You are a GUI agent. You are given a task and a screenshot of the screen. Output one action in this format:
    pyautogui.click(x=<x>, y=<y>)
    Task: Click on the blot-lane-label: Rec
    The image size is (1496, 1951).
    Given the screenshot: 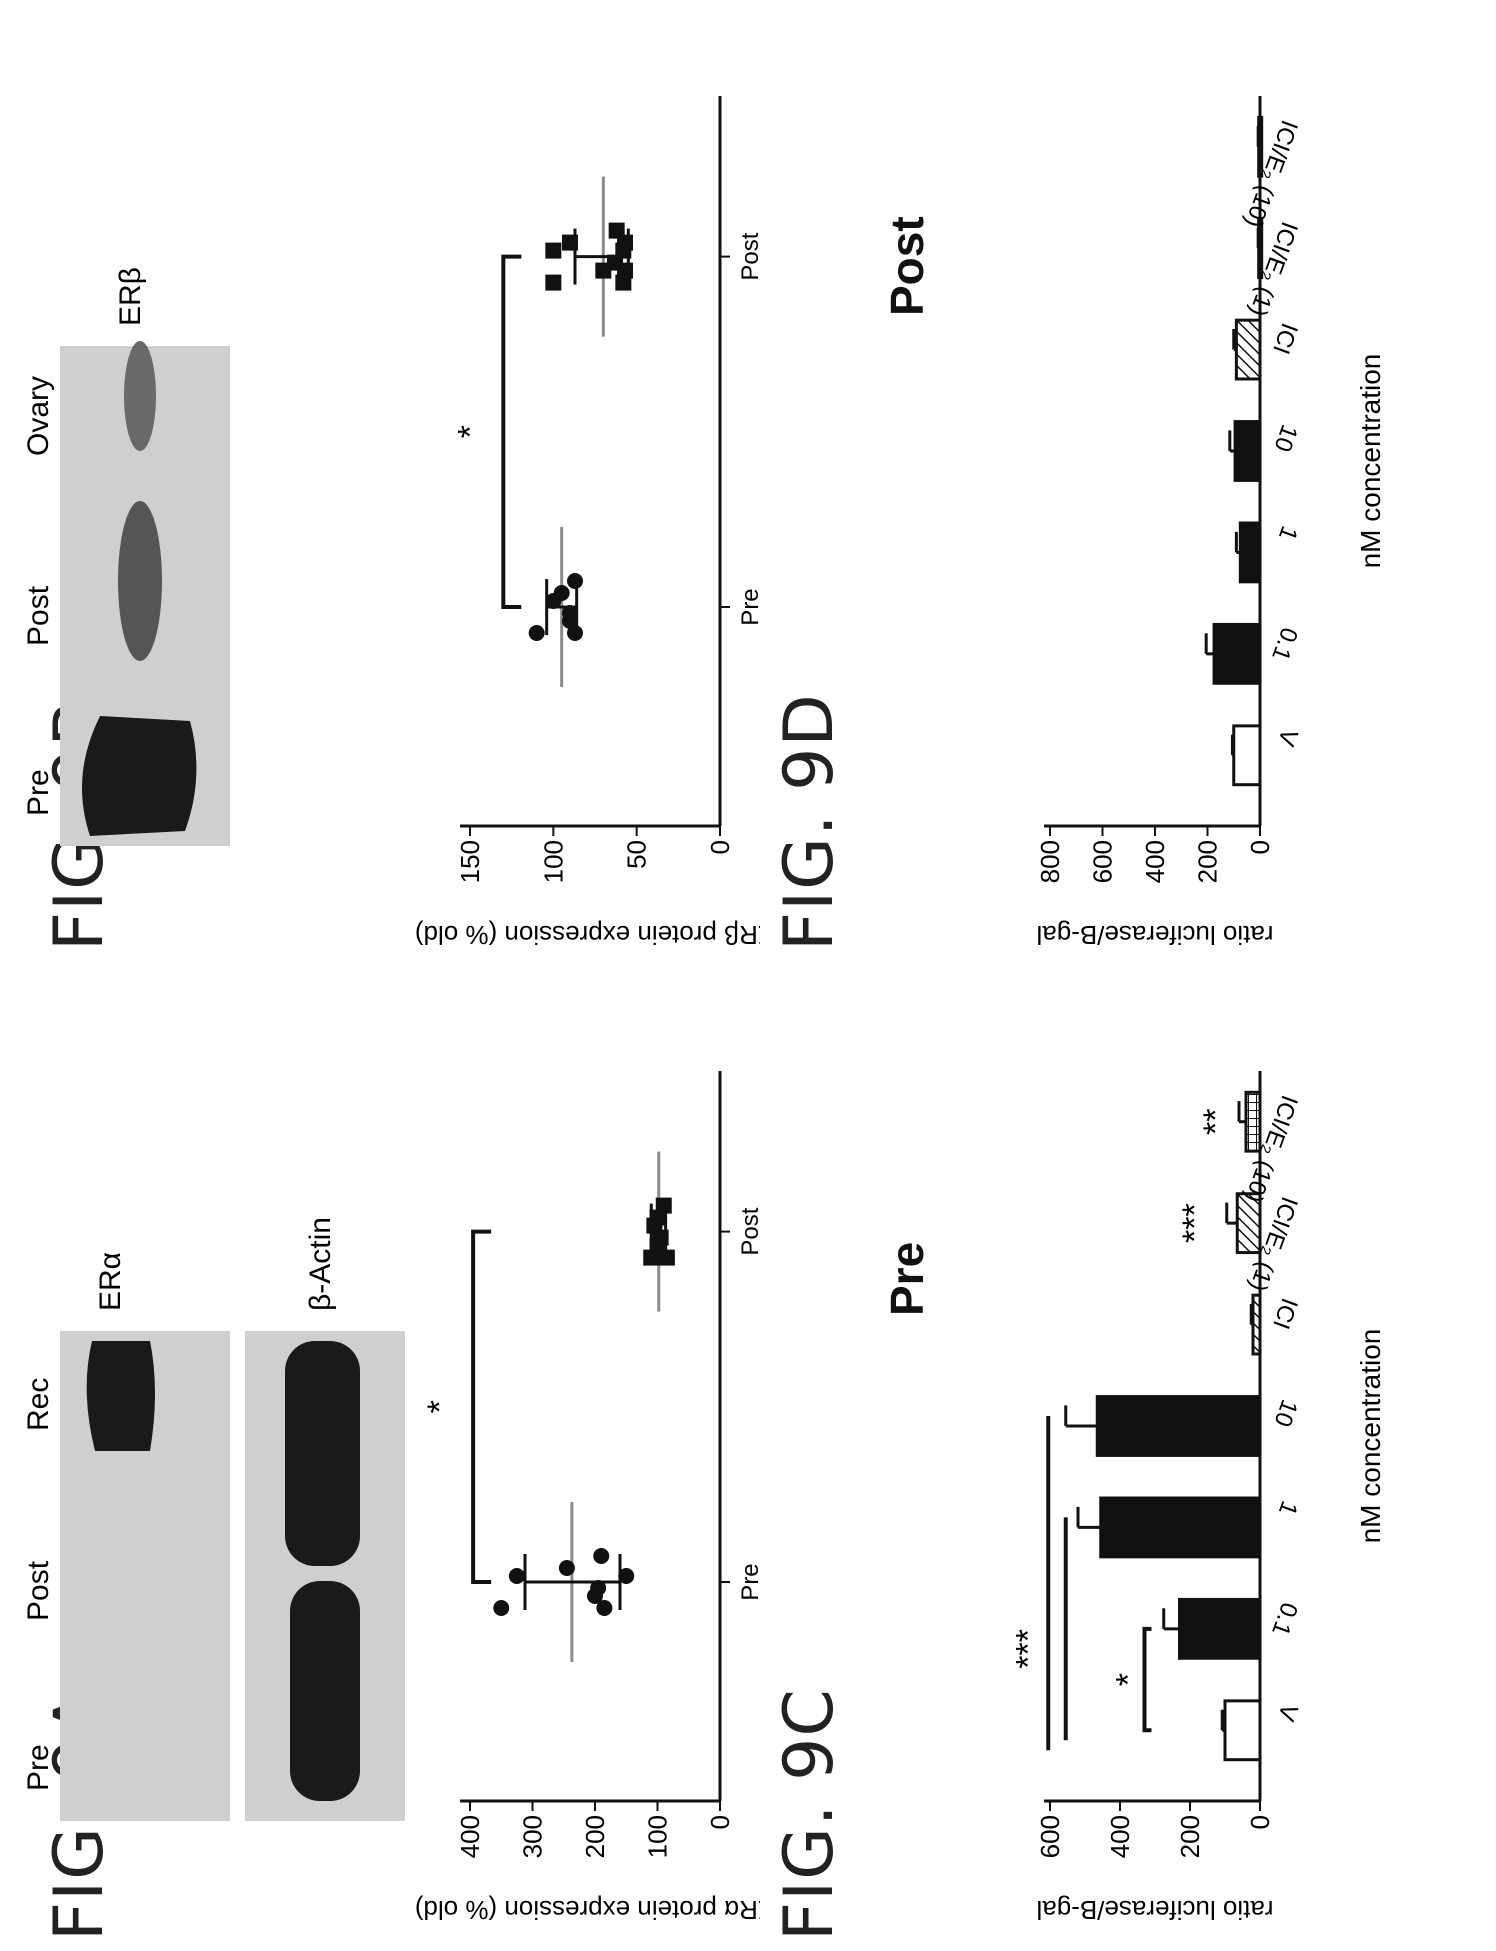 What is the action you would take?
    pyautogui.click(x=38, y=1404)
    